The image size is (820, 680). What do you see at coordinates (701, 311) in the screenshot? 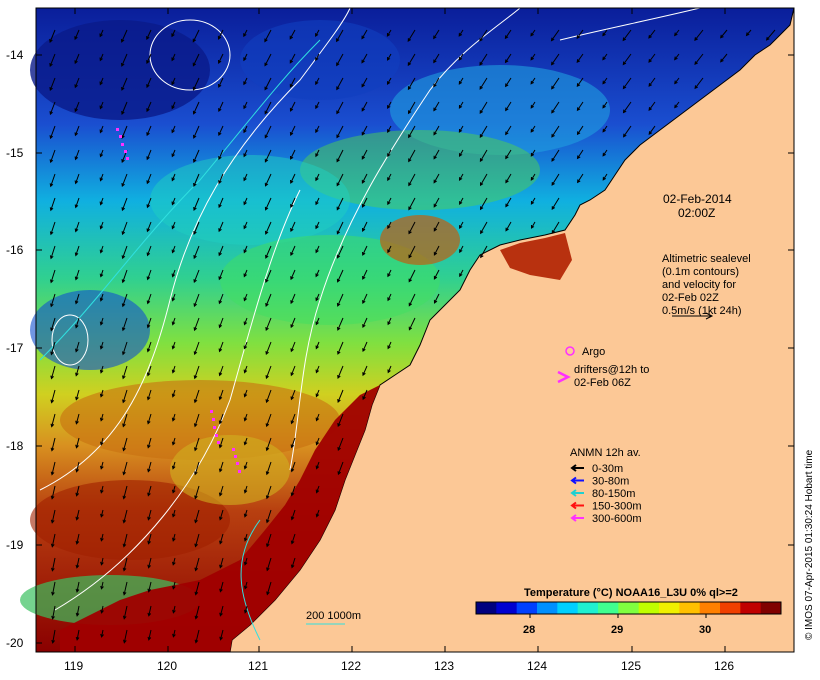
I see `altimetry-line: 0.5m/s (1kt 24h)` at bounding box center [701, 311].